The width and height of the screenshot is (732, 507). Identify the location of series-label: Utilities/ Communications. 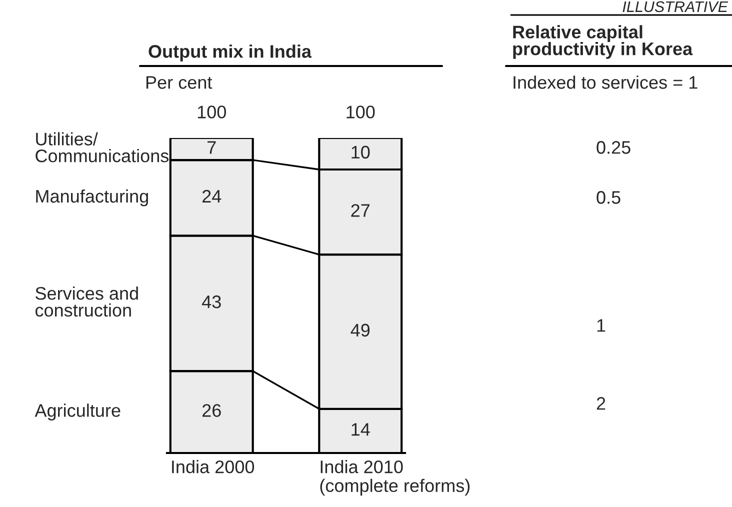
(102, 147).